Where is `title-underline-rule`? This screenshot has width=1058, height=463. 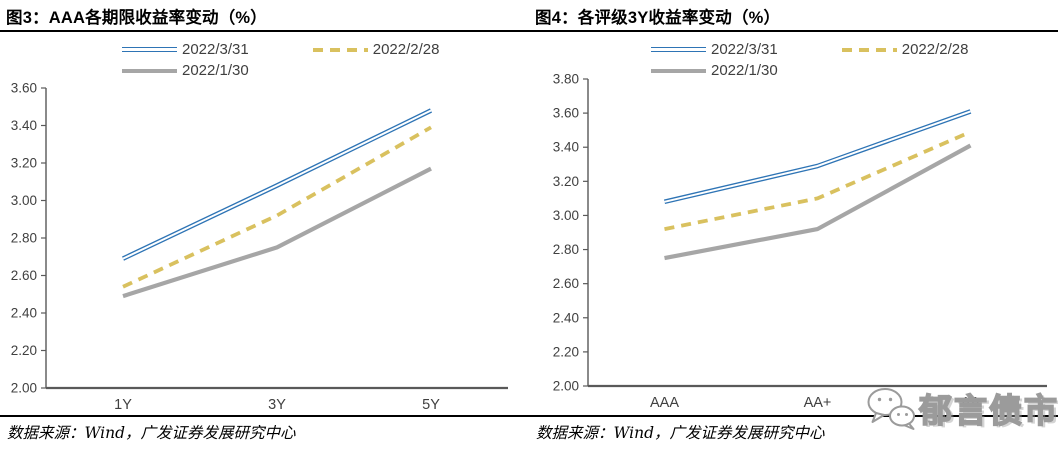
title-underline-rule is located at coordinates (529, 31).